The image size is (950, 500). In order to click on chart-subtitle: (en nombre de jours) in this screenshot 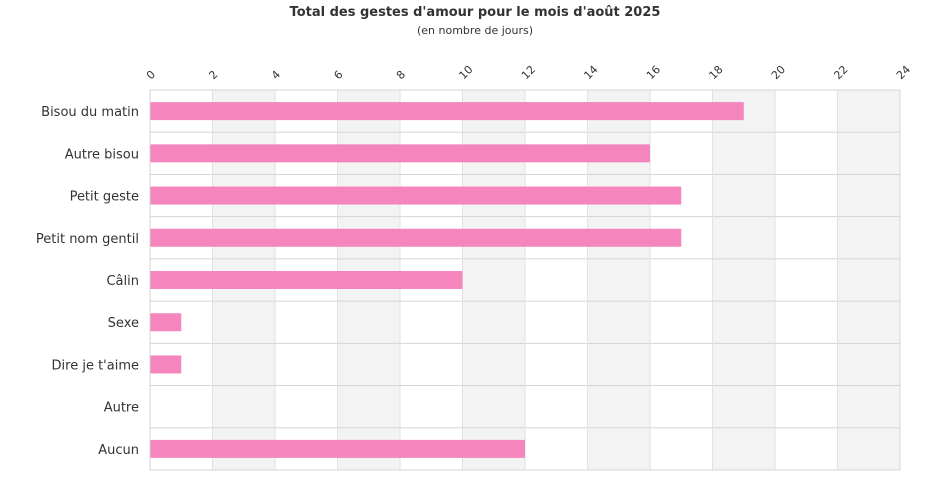, I will do `click(475, 30)`.